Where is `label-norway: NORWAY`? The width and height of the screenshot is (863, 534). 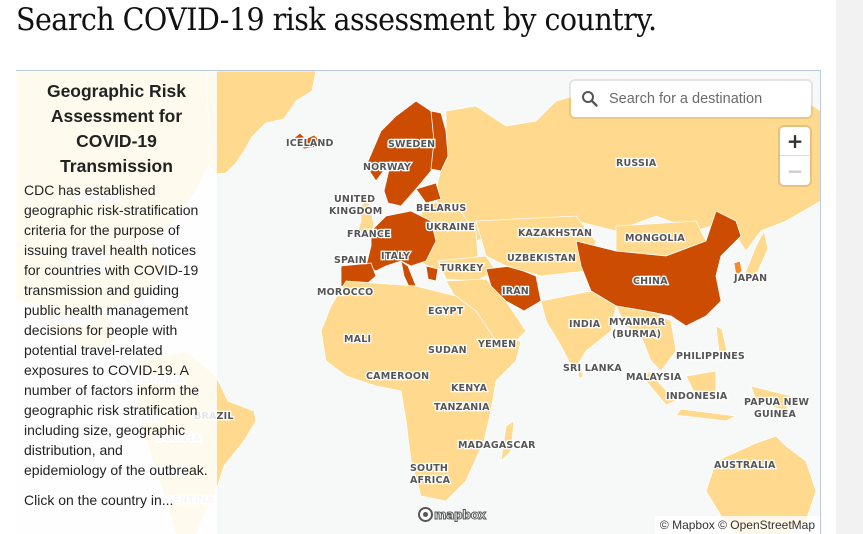 label-norway: NORWAY is located at coordinates (387, 167).